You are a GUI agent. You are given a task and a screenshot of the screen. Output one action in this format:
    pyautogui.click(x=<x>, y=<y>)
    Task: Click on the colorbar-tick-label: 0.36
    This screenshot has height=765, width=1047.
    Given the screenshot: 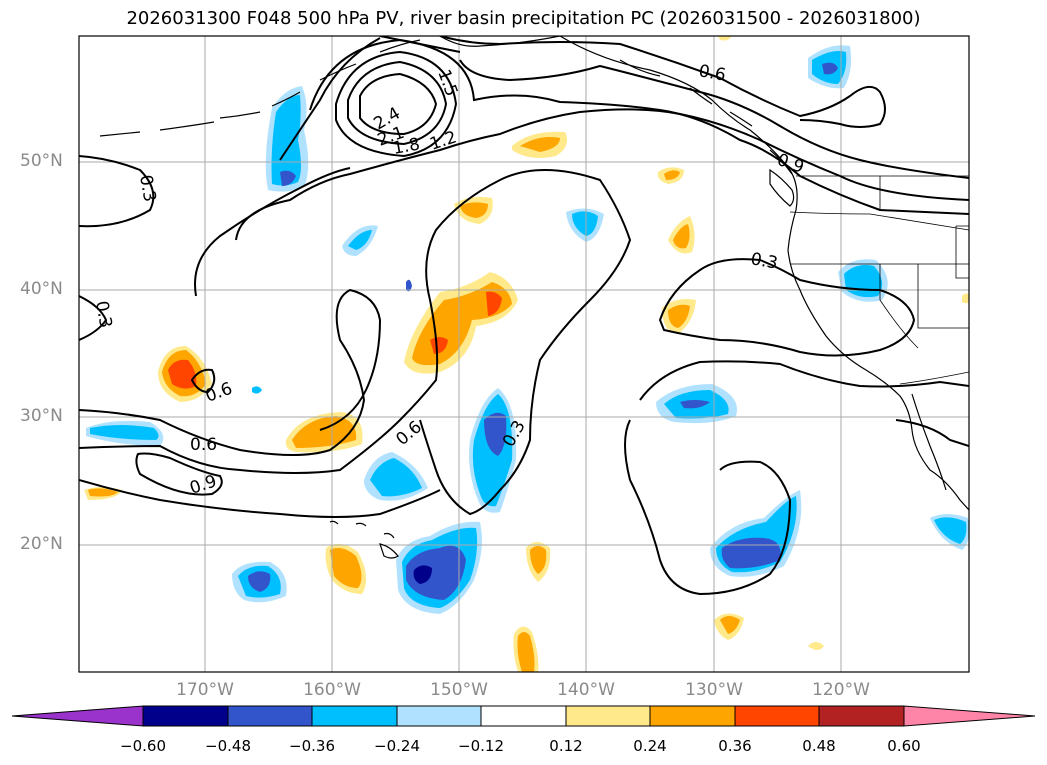 What is the action you would take?
    pyautogui.click(x=735, y=746)
    